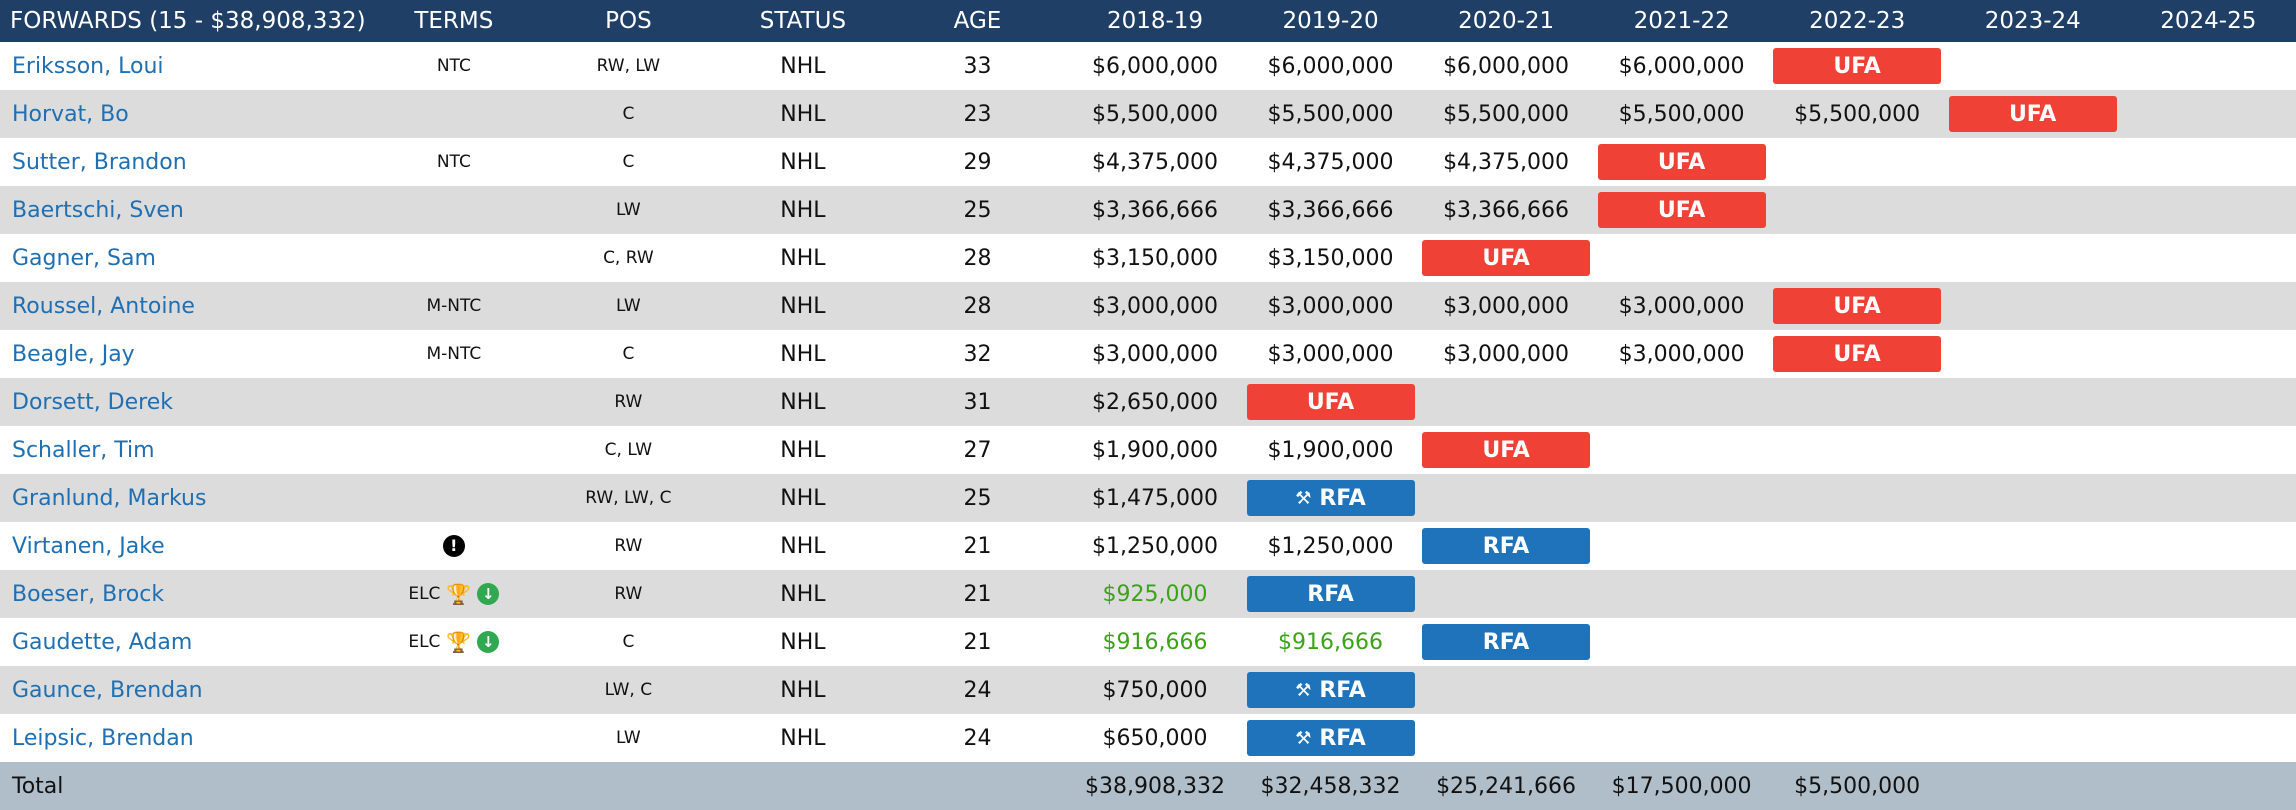  Describe the element at coordinates (628, 450) in the screenshot. I see `position-cell: C, LW` at that location.